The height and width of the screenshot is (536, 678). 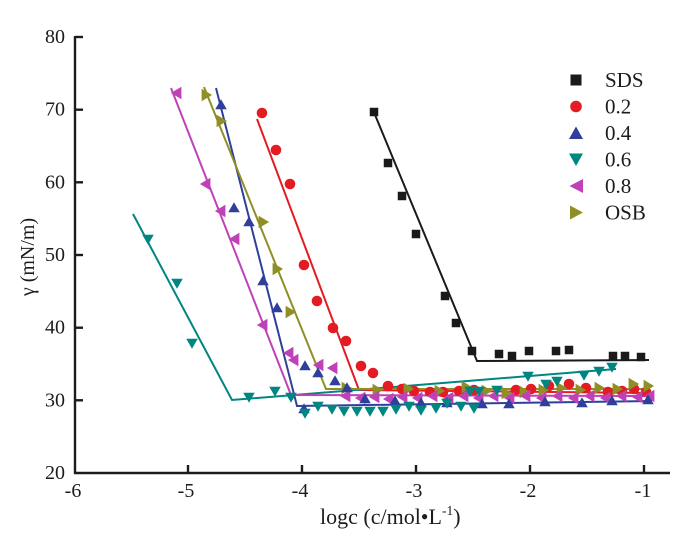 I want to click on svg-text: 0.2, so click(x=618, y=107).